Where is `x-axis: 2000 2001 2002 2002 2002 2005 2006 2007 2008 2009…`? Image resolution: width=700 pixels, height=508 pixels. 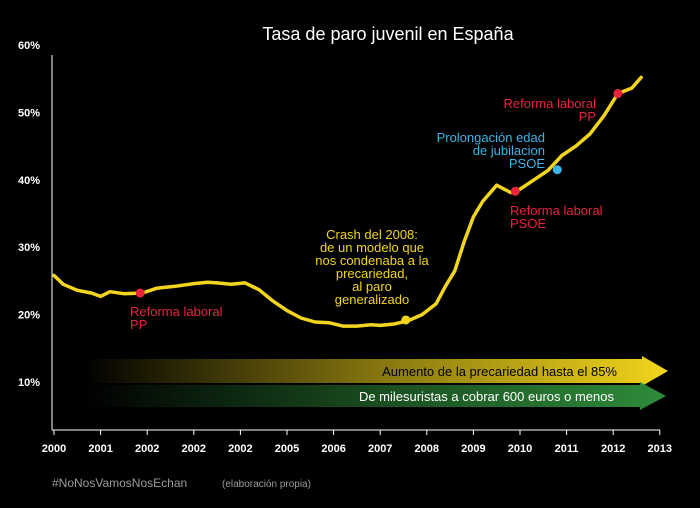
x-axis: 2000 2001 2002 2002 2002 2005 2006 2007 2008 2009… is located at coordinates (357, 442).